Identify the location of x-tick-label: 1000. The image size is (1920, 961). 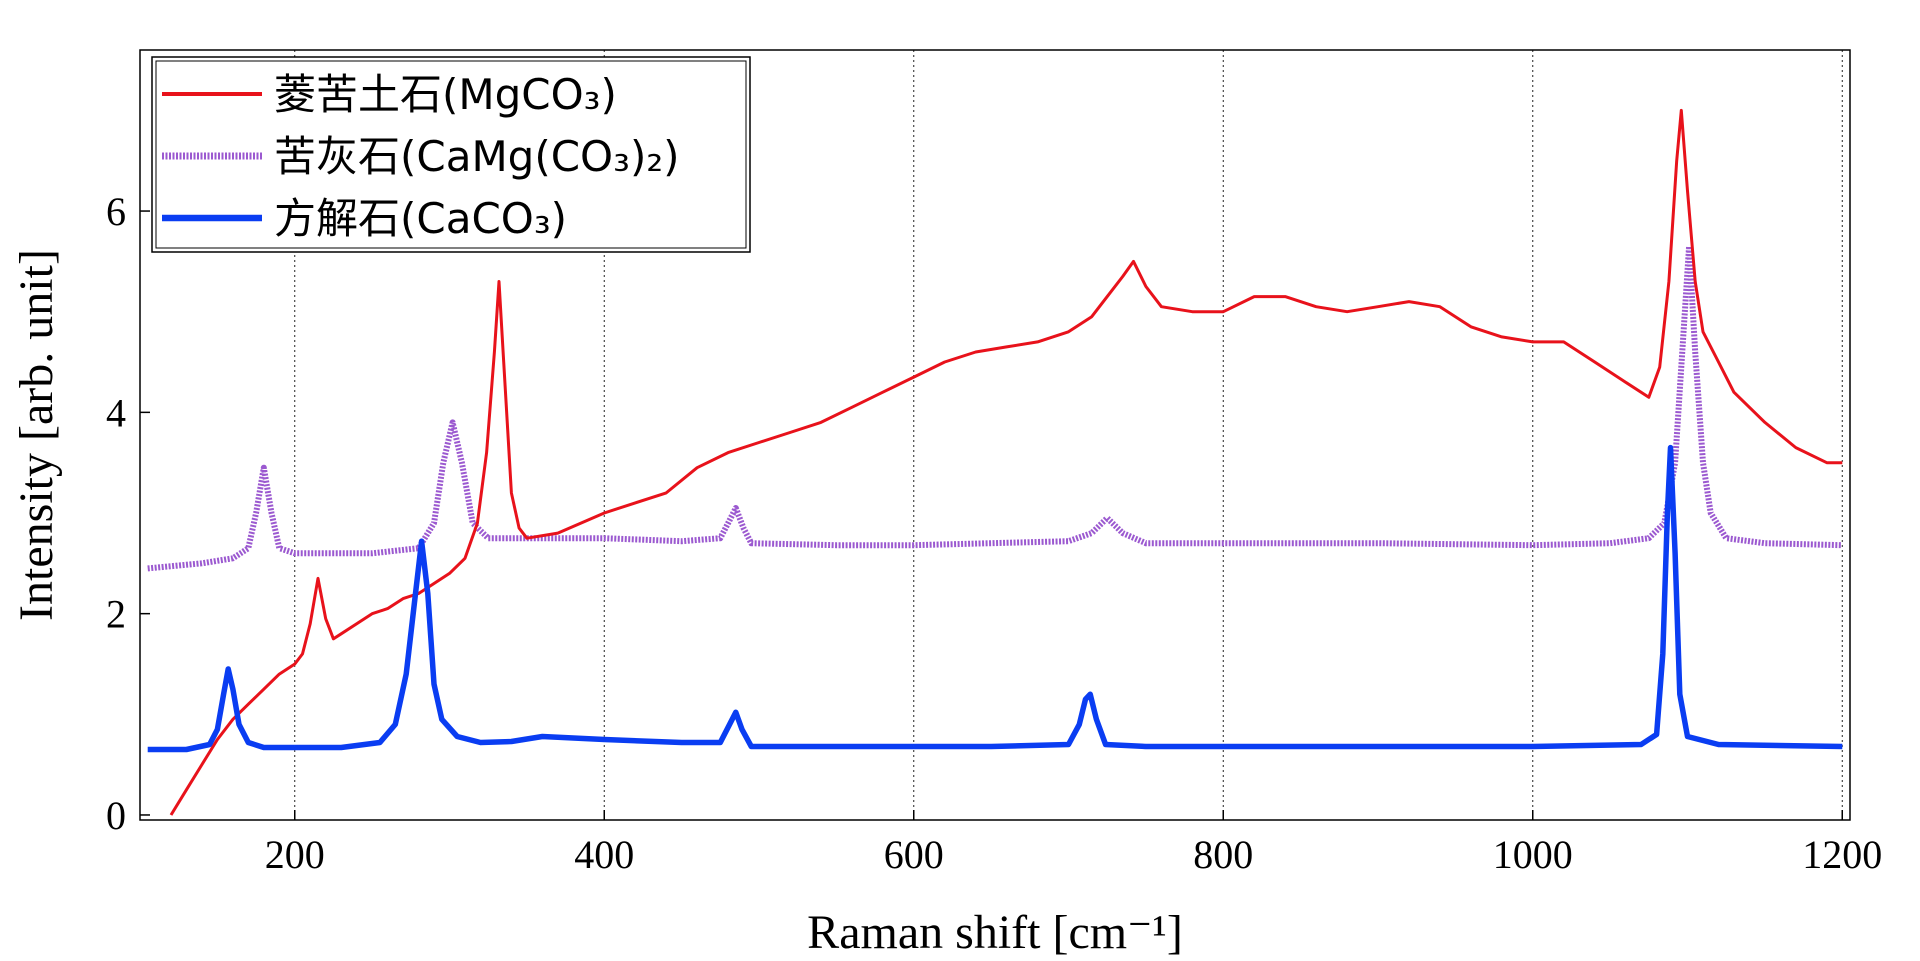
(1533, 854).